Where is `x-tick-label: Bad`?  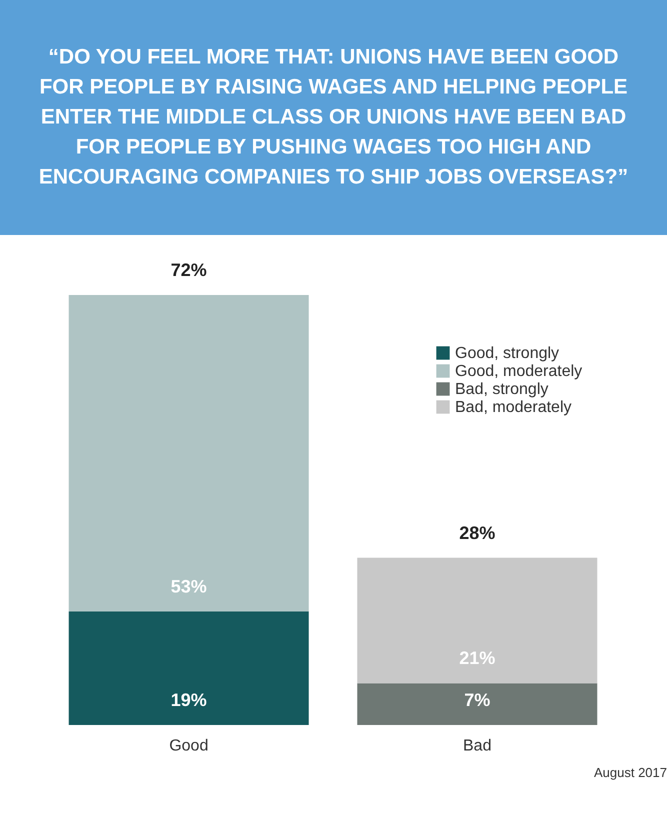 x-tick-label: Bad is located at coordinates (477, 746).